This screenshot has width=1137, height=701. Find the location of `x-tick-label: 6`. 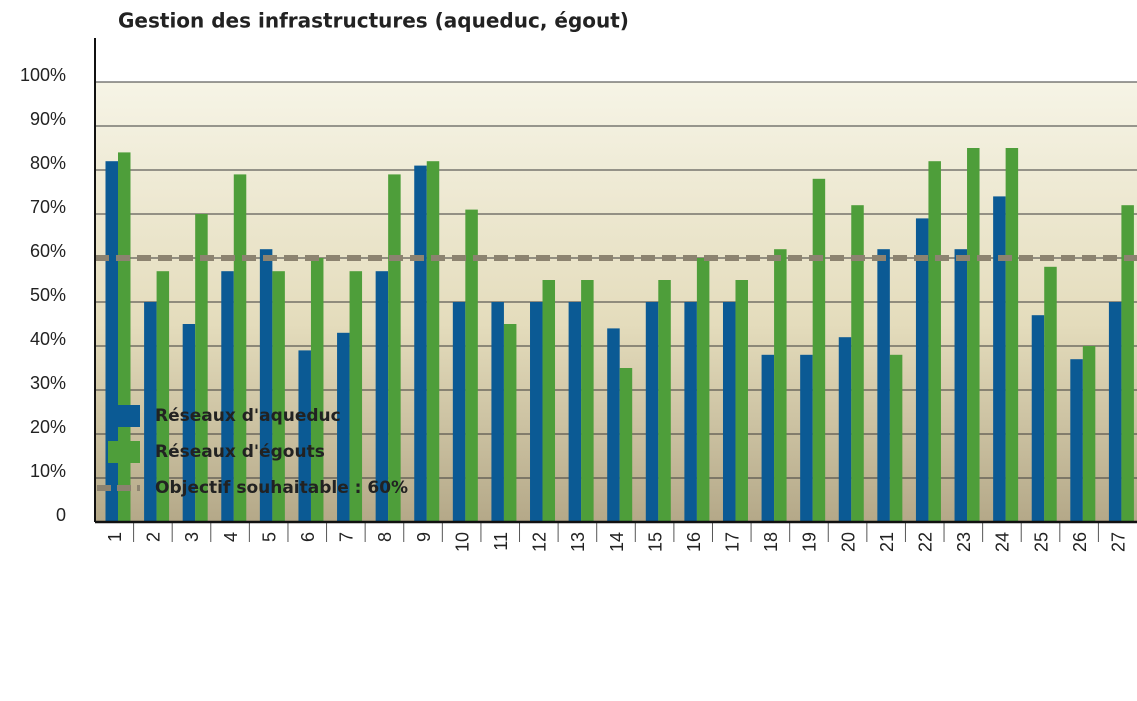

x-tick-label: 6 is located at coordinates (308, 537).